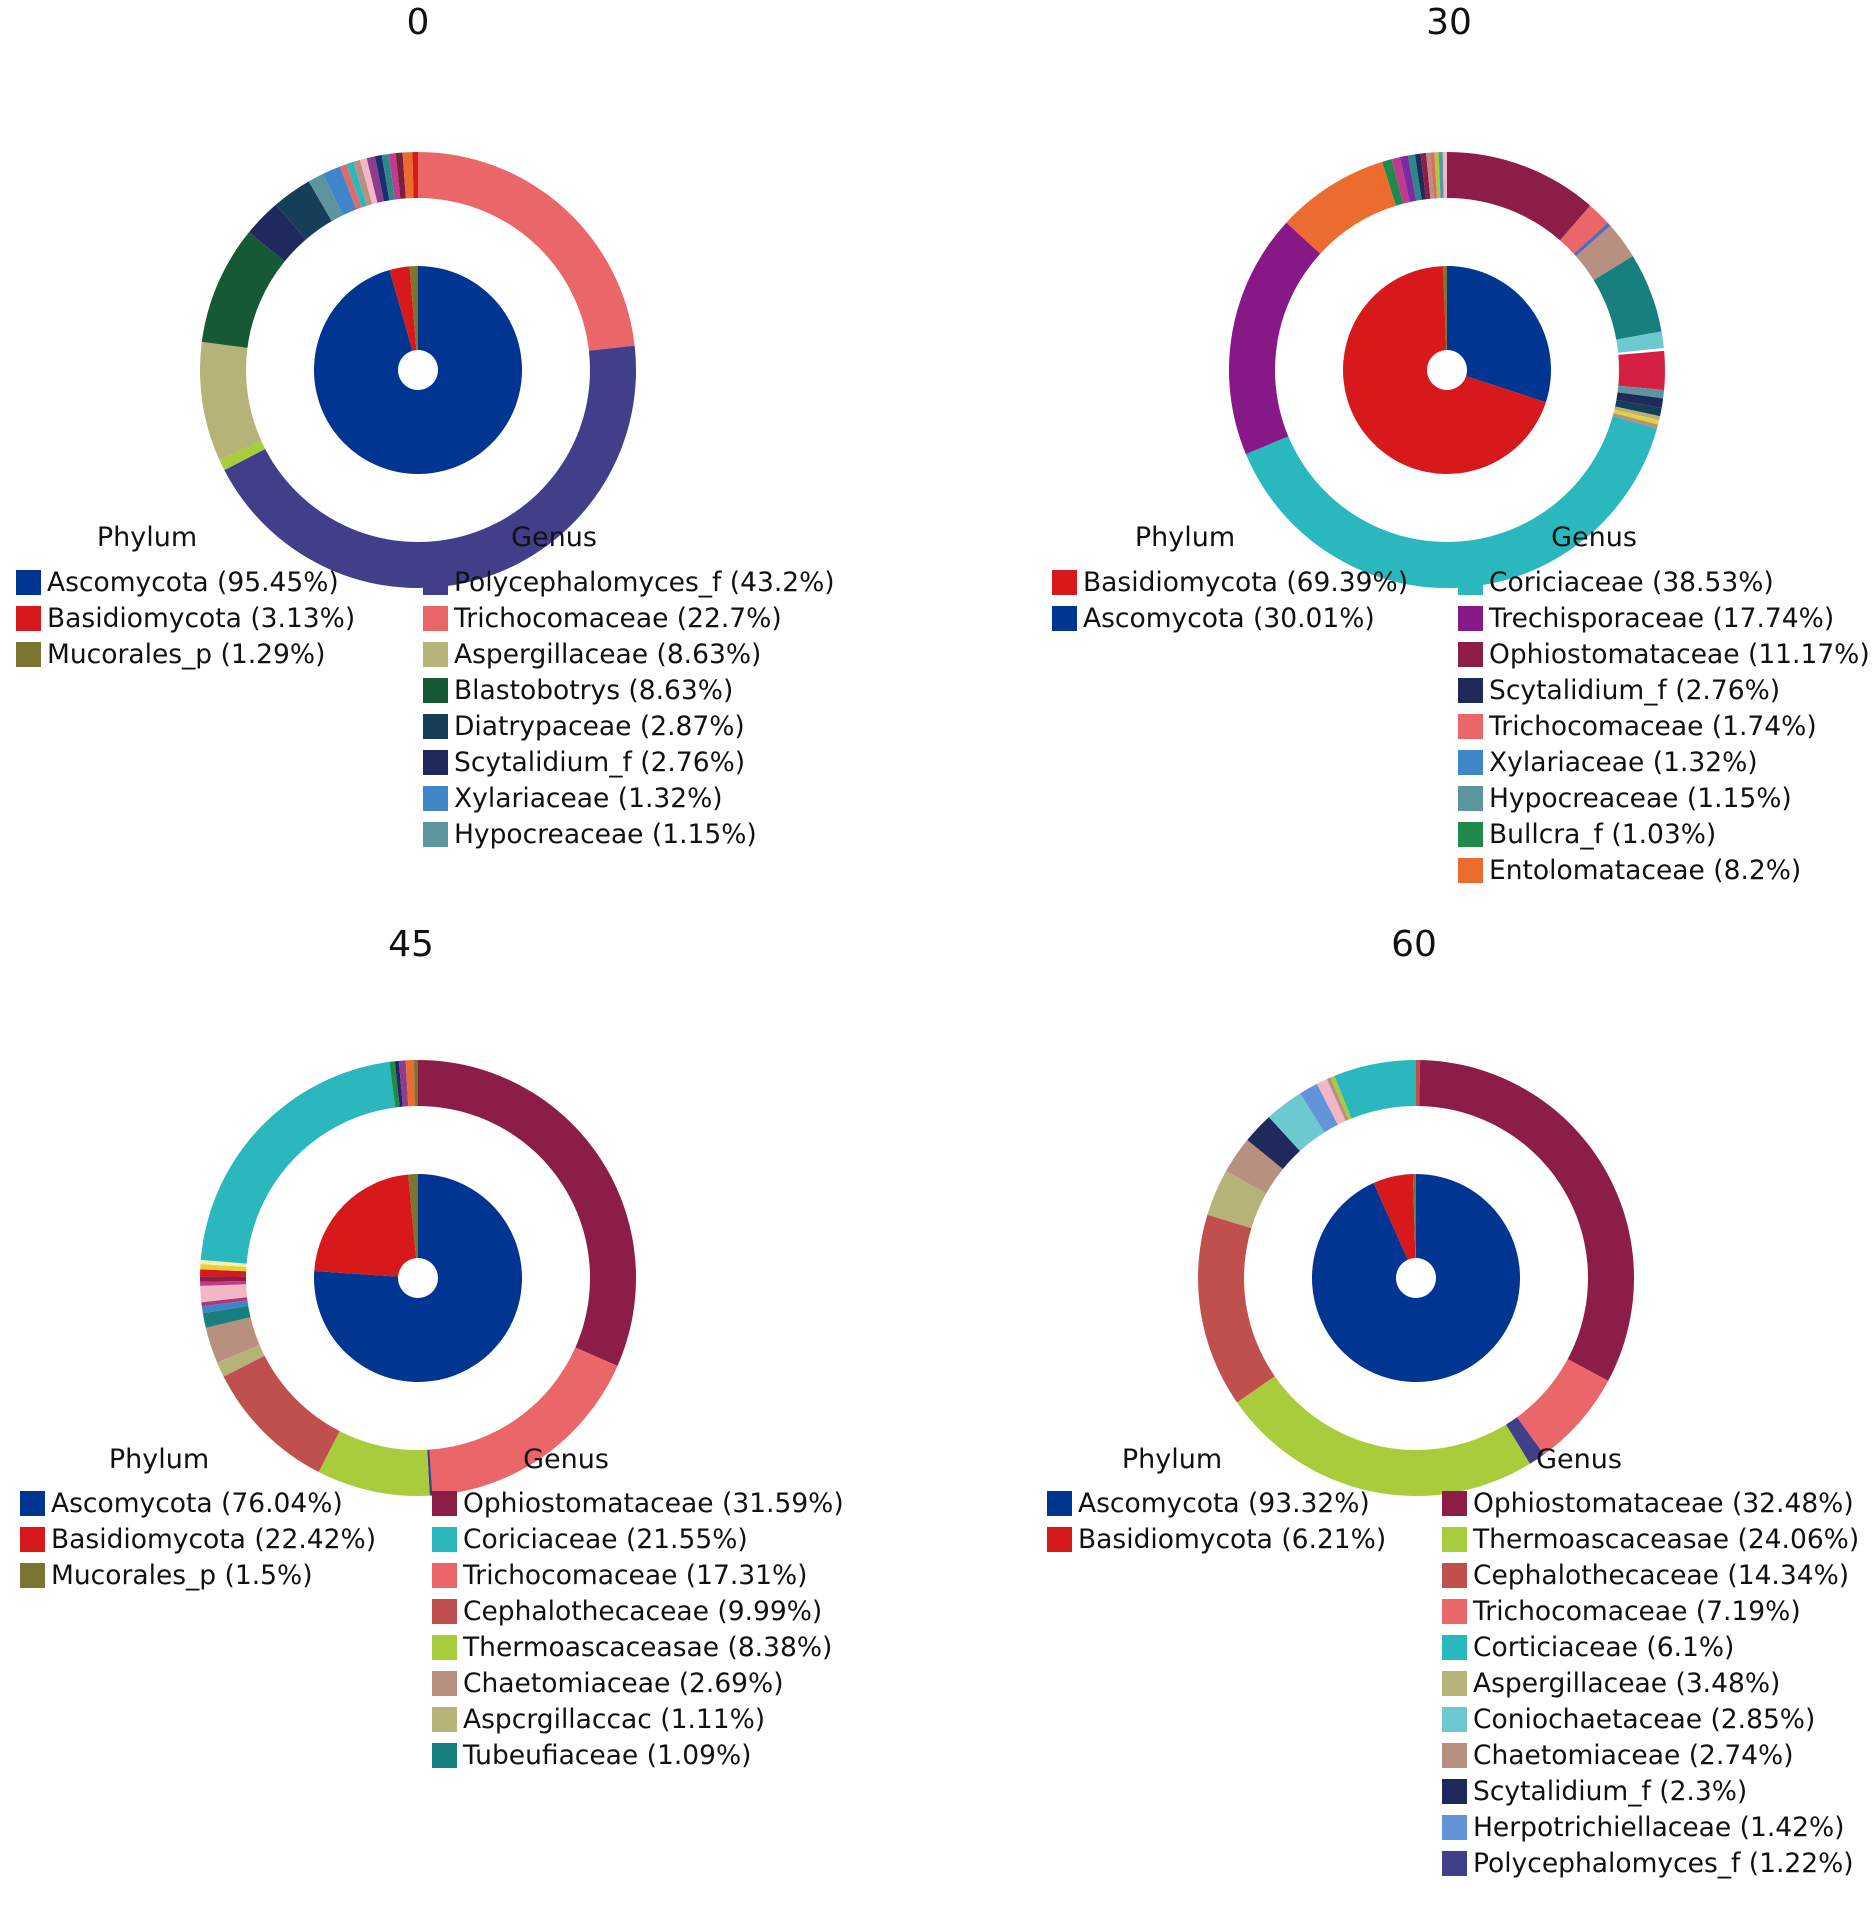 This screenshot has height=1914, width=1872. I want to click on genus-legend-item: Herpotrichiellaceae (1.42%), so click(1650, 1827).